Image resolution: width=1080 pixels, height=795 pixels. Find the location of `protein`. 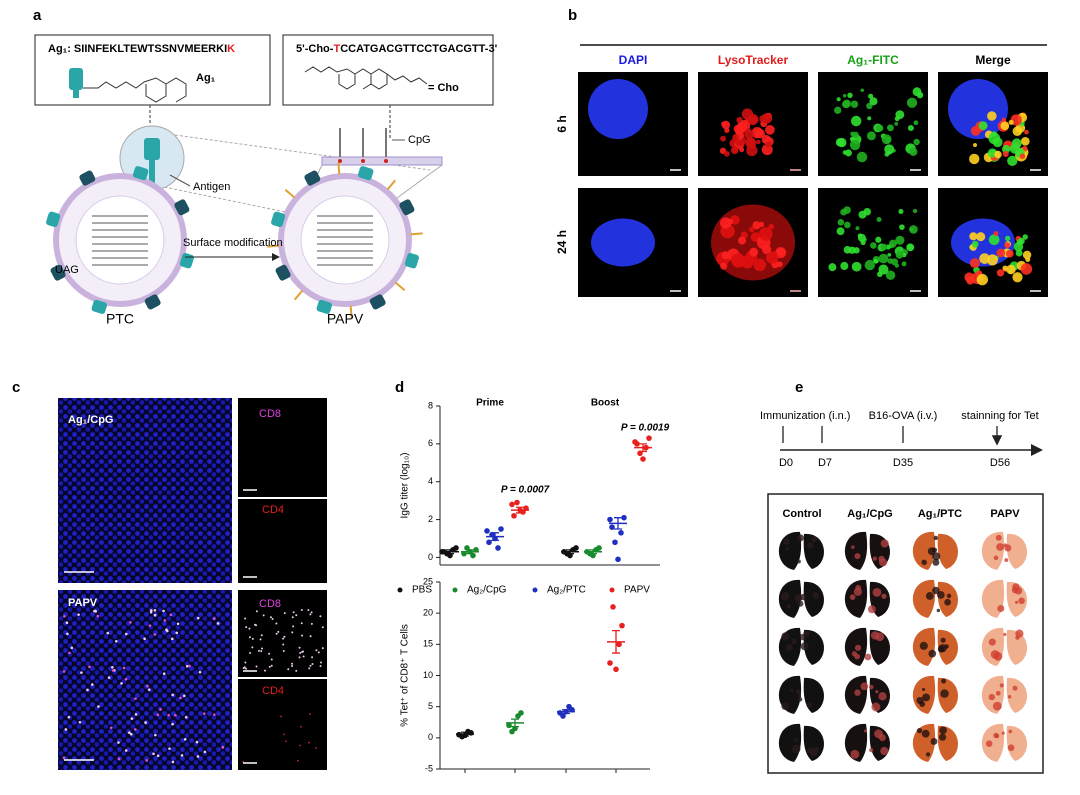

protein is located at coordinates (58, 272).